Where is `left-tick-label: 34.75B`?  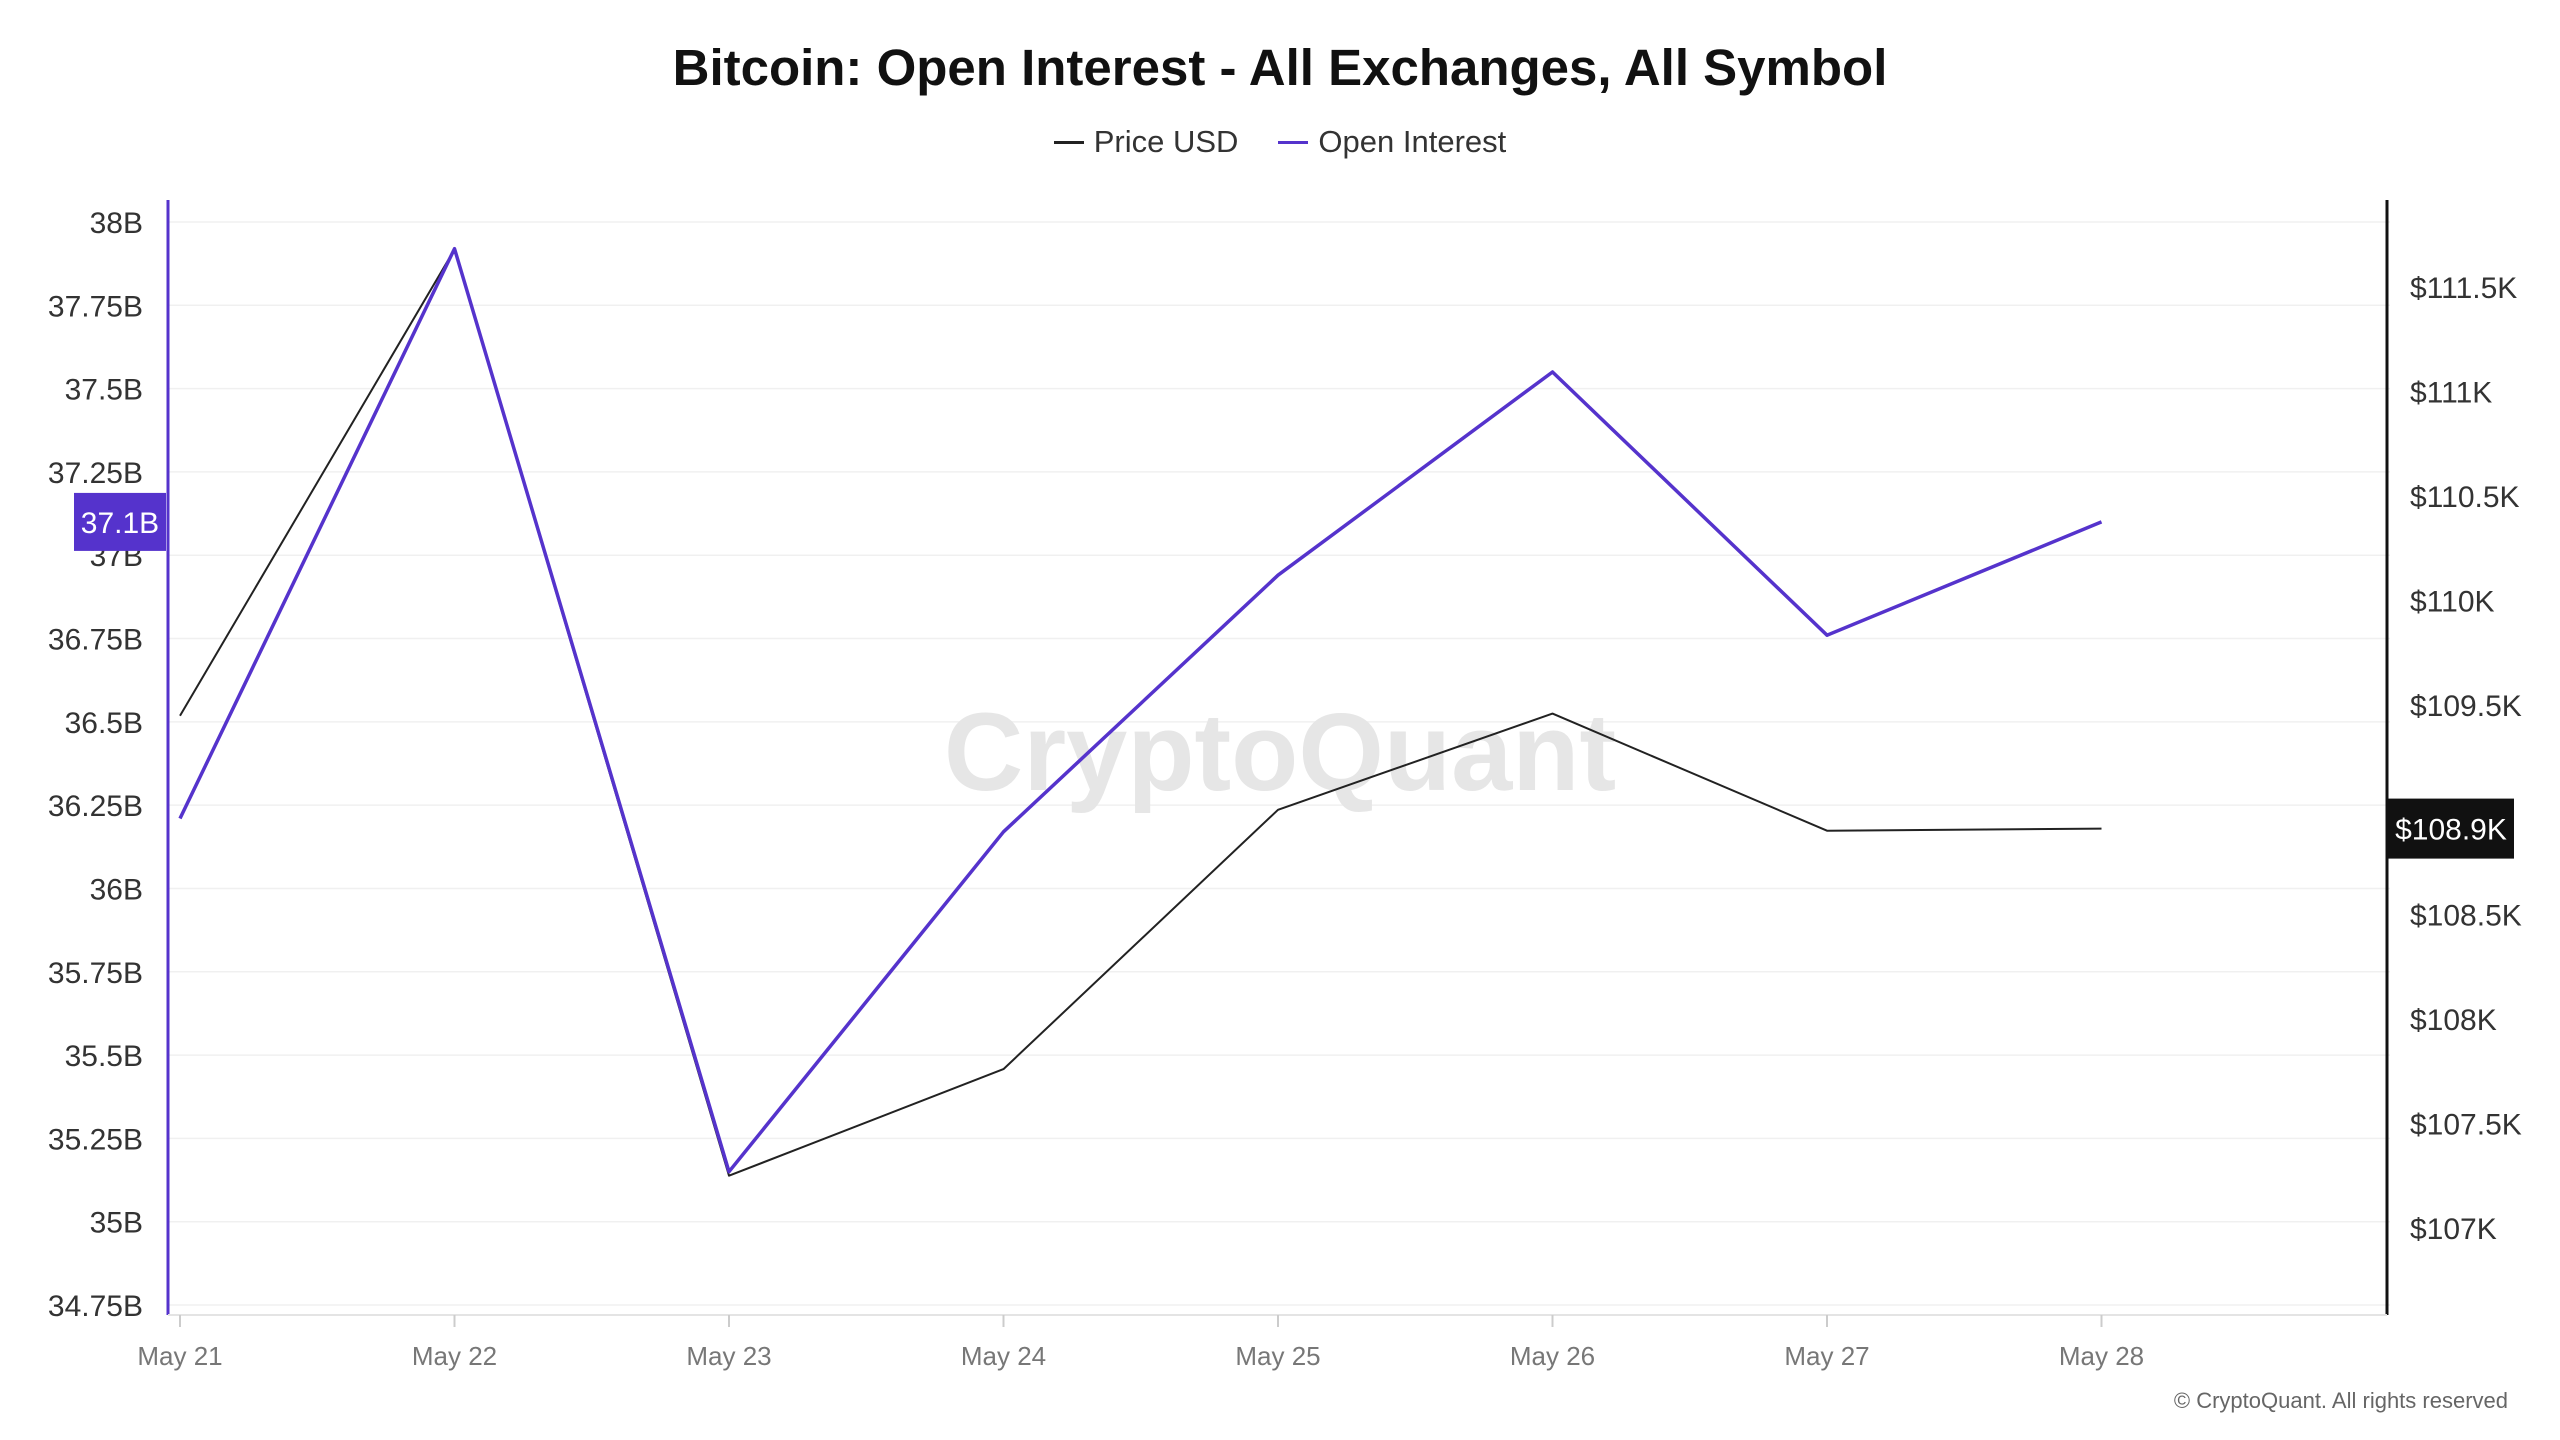 left-tick-label: 34.75B is located at coordinates (95, 1306).